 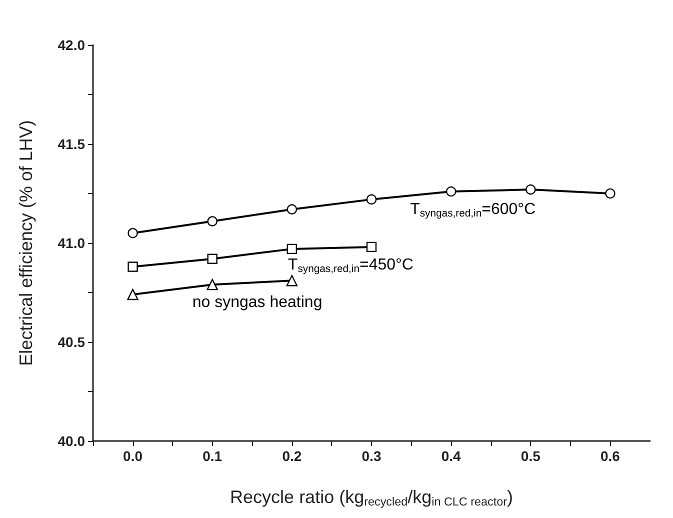 I want to click on x-tick-label: 0.3, so click(x=372, y=456).